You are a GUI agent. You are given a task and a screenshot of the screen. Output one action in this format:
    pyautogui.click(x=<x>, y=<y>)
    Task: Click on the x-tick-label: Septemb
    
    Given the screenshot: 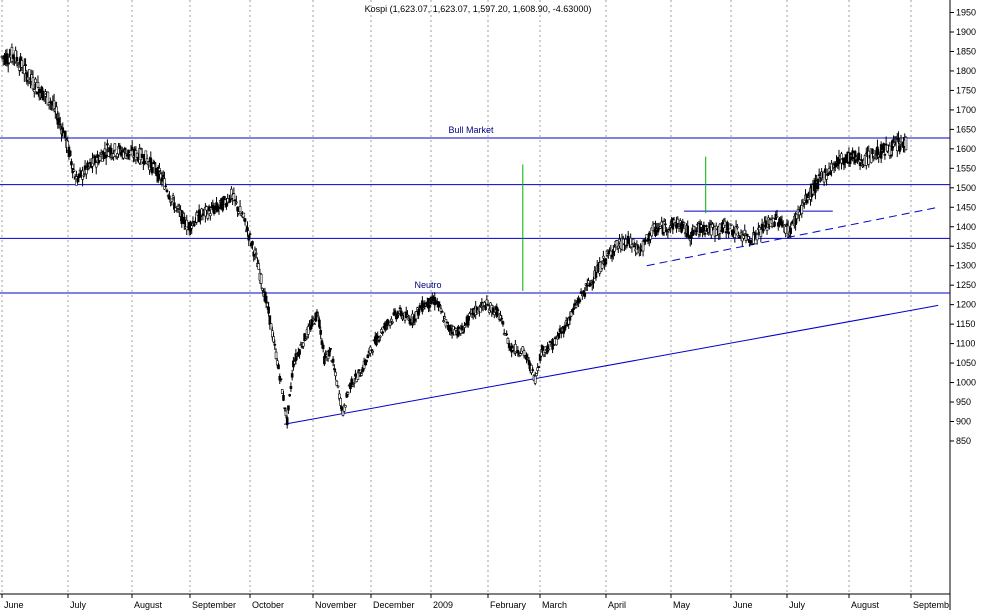 What is the action you would take?
    pyautogui.click(x=931, y=605)
    